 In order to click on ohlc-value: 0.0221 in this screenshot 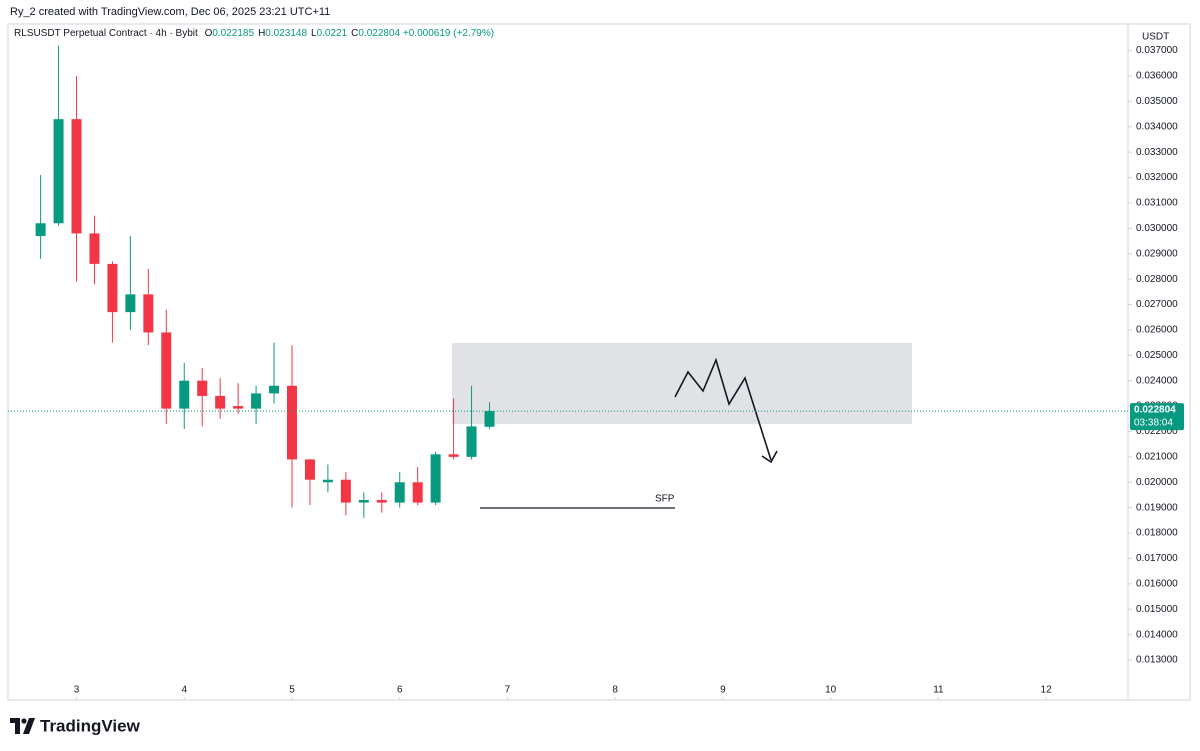, I will do `click(332, 33)`.